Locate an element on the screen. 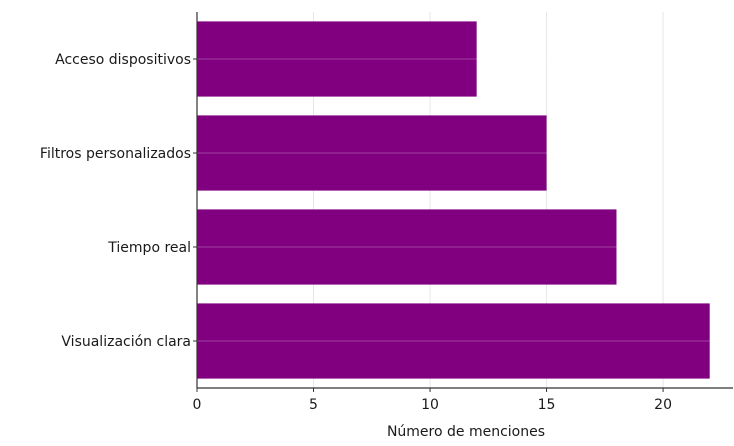  x-tick-label-2: 10 is located at coordinates (430, 405).